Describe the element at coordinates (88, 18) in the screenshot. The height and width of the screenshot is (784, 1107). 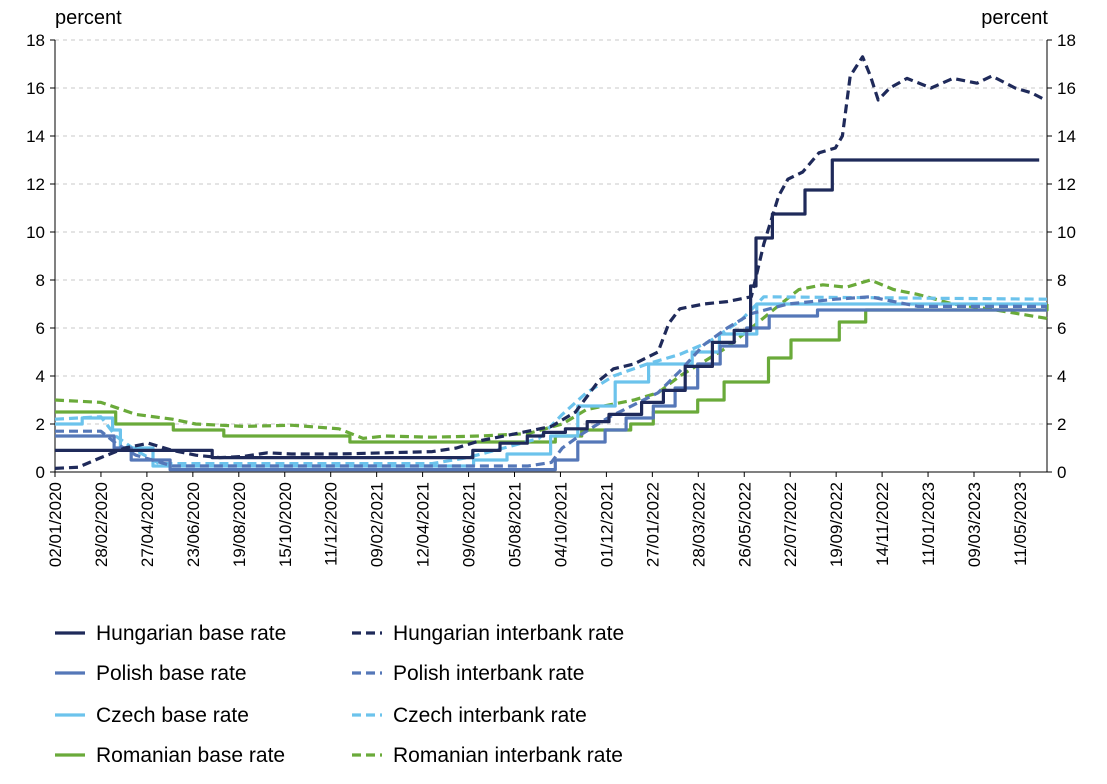
I see `left-unit-label: percent` at that location.